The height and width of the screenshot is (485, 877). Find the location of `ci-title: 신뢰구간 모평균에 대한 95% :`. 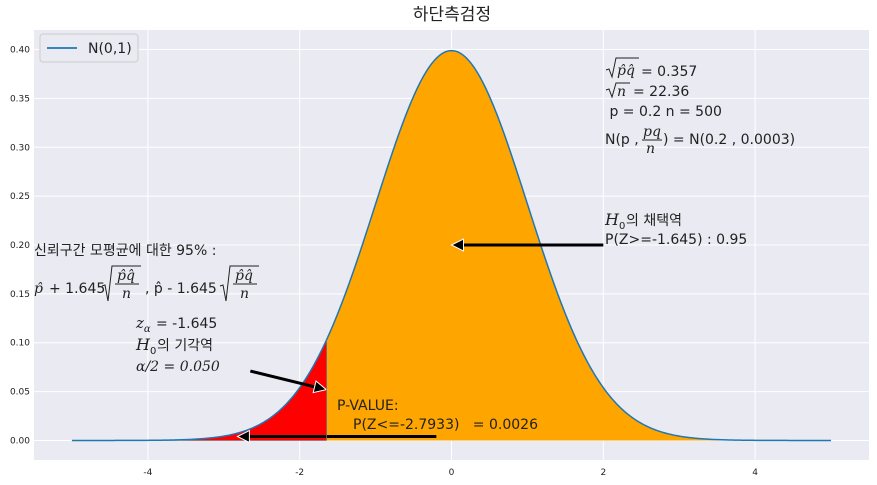

ci-title: 신뢰구간 모평균에 대한 95% : is located at coordinates (125, 251).